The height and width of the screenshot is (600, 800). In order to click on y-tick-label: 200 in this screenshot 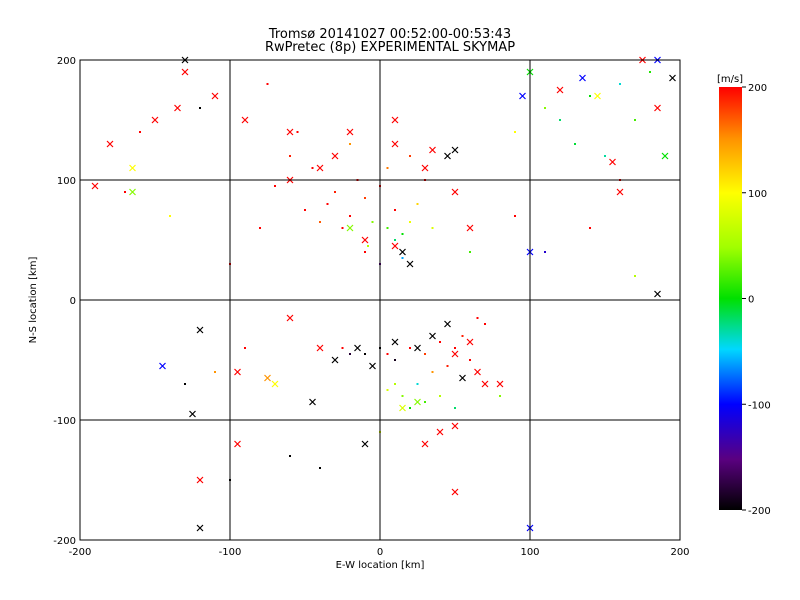, I will do `click(66, 61)`.